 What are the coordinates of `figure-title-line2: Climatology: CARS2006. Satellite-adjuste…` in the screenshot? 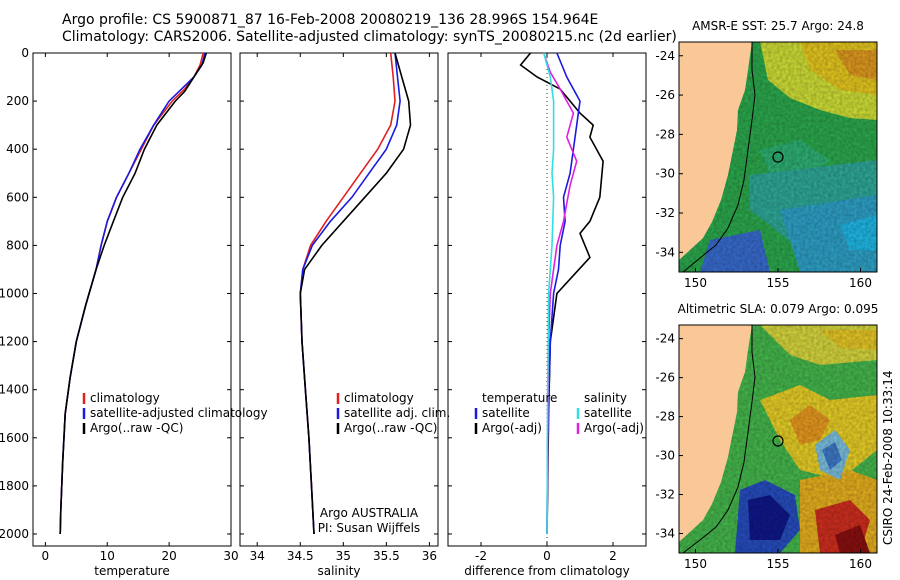 It's located at (369, 37).